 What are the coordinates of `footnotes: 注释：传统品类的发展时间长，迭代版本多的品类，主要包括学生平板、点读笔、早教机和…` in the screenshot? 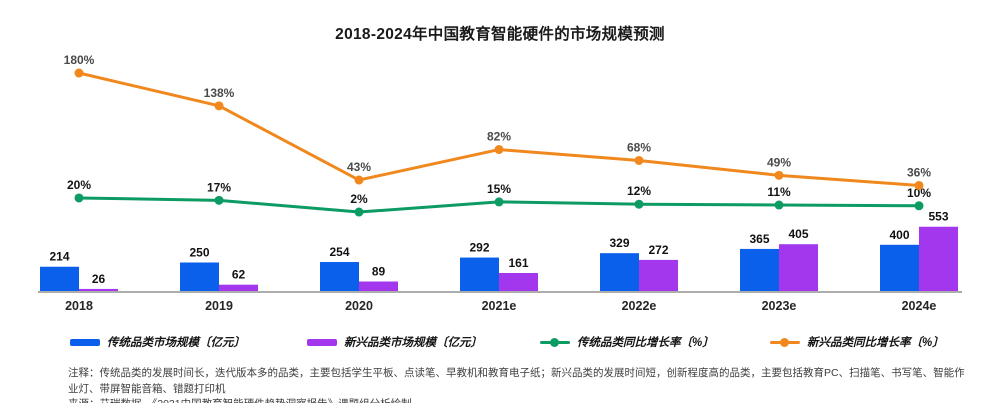 It's located at (518, 384).